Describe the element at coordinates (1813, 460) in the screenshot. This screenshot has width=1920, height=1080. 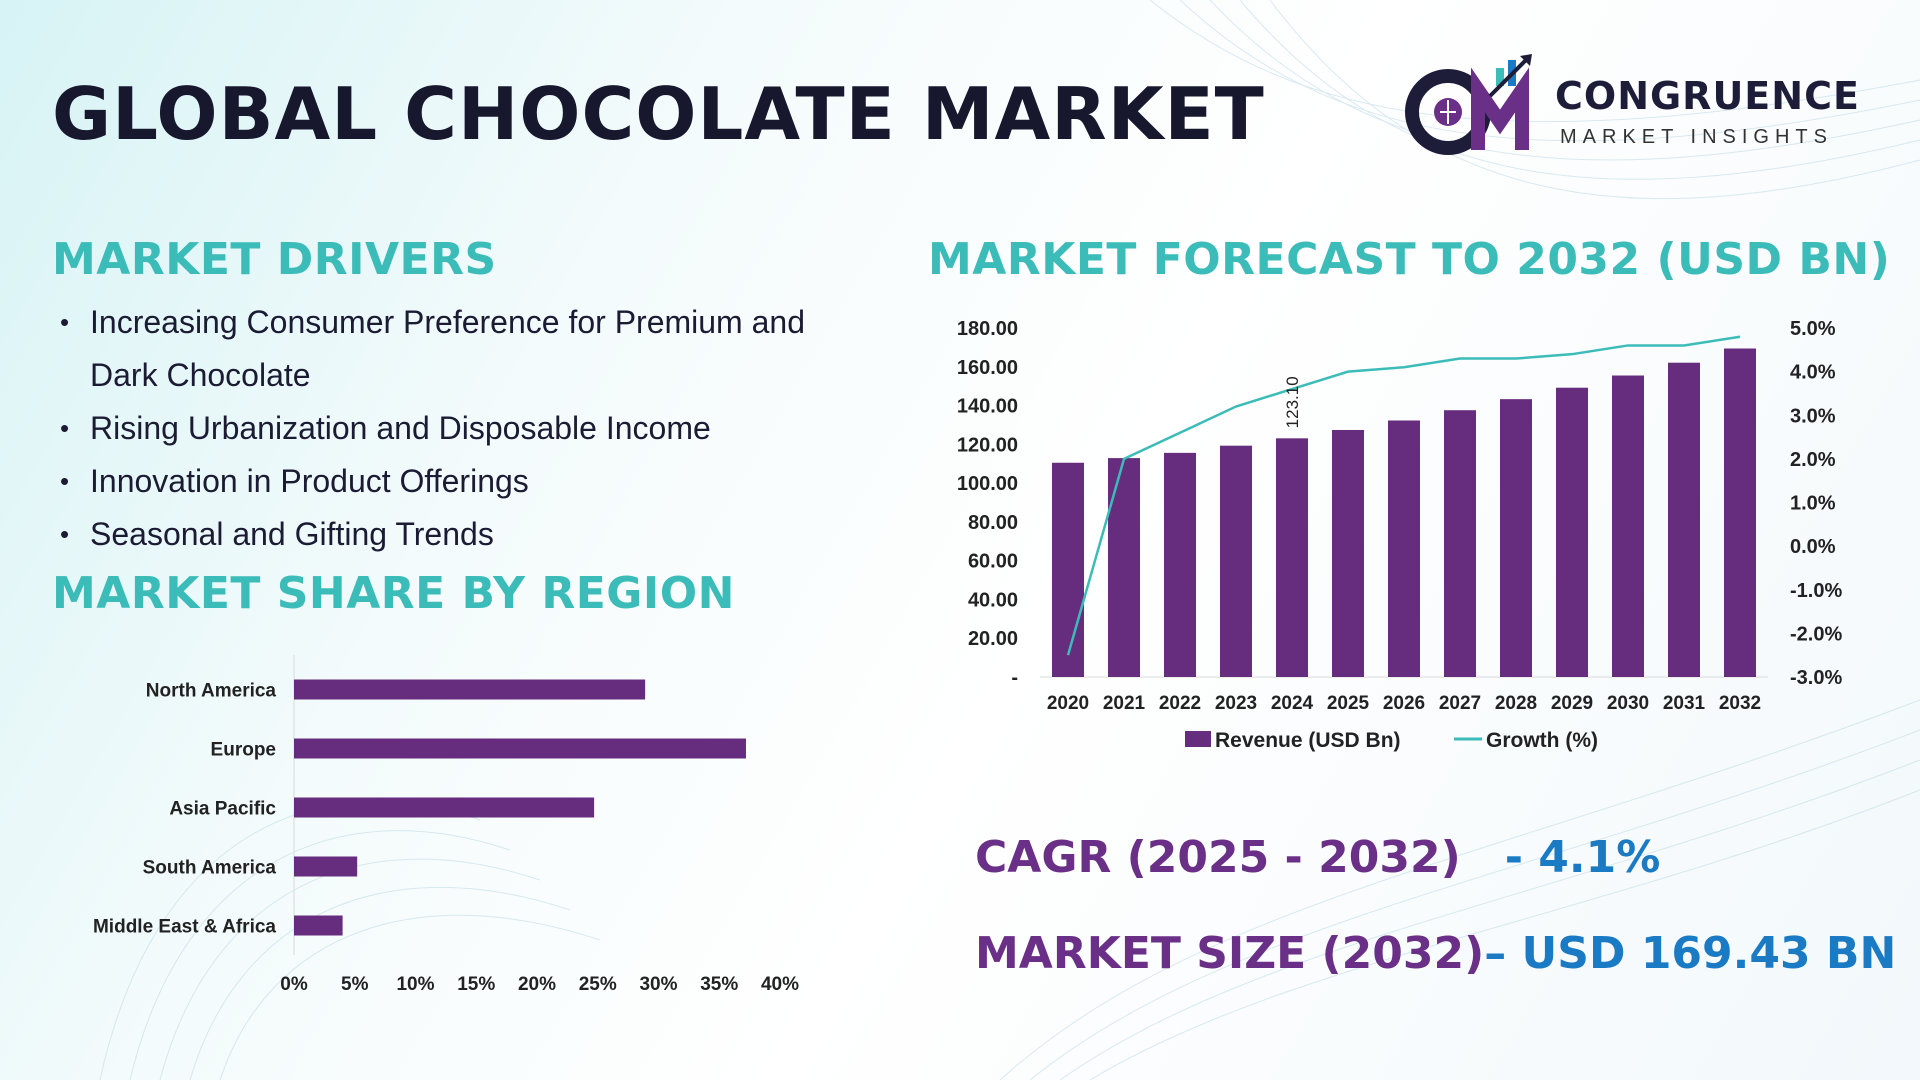
I see `forecast-y2-tick-label: 2.0%` at that location.